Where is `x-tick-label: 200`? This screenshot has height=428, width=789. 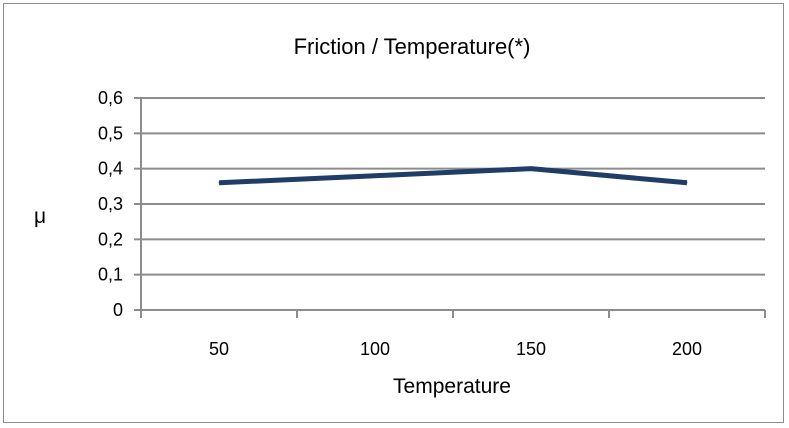 x-tick-label: 200 is located at coordinates (687, 349).